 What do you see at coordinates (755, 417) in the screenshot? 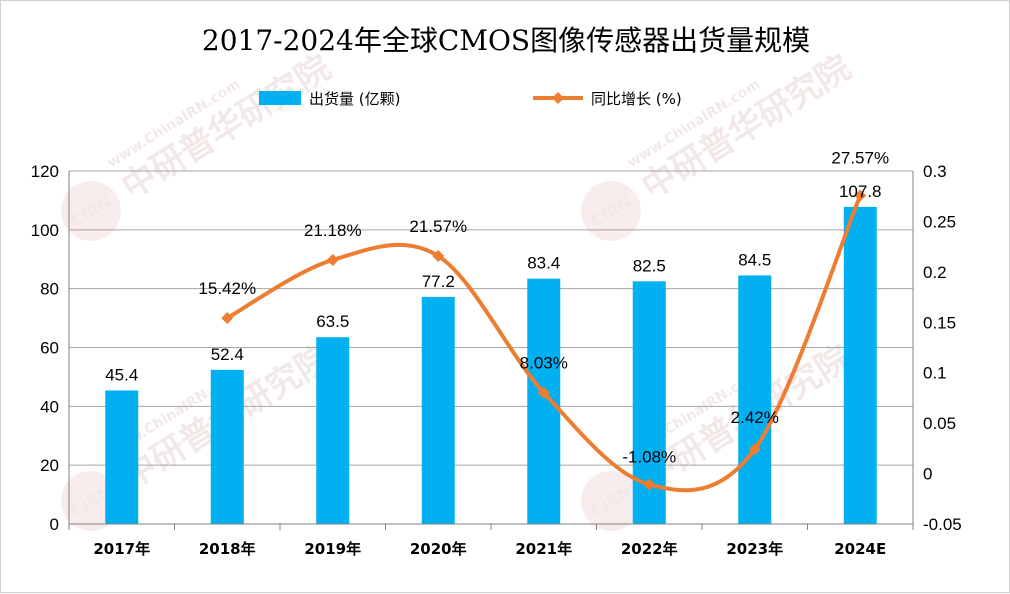
I see `growth-value-label: 2.42%` at bounding box center [755, 417].